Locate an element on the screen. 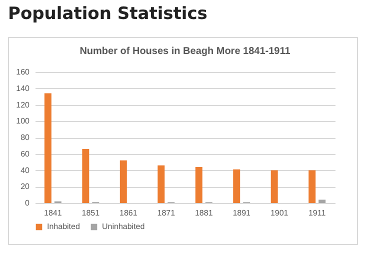 Image resolution: width=374 pixels, height=260 pixels. x-tick-label: 1871 is located at coordinates (166, 213).